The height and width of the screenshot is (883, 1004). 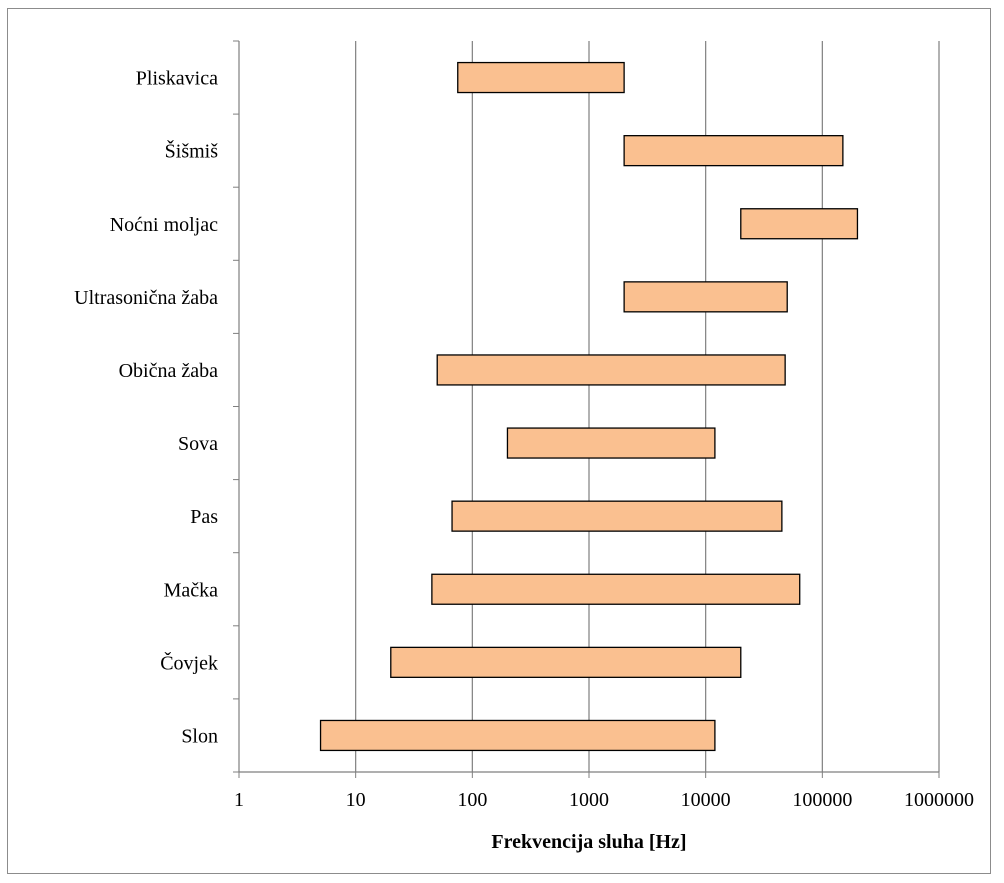 I want to click on category-label: Čovjek, so click(x=189, y=662).